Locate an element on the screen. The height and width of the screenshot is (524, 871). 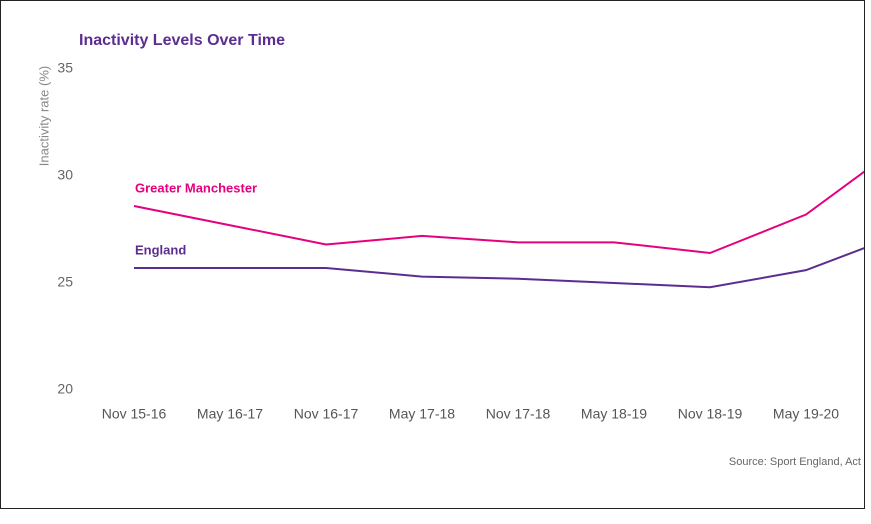
y-axis-label: Inactivity rate (%) is located at coordinates (43, 116).